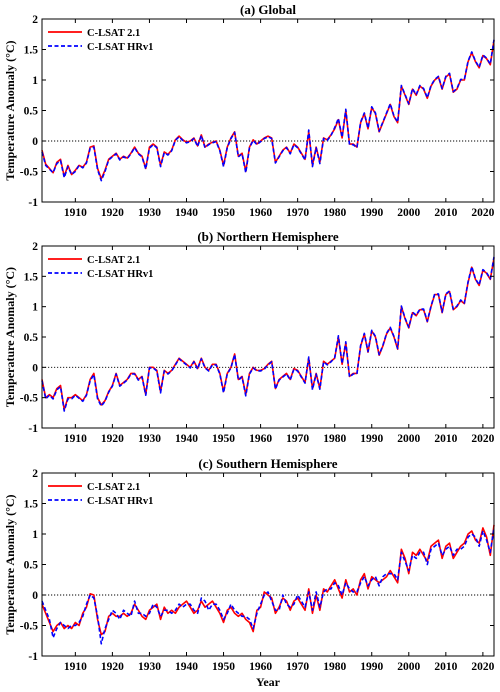 The width and height of the screenshot is (500, 692). Describe the element at coordinates (268, 9) in the screenshot. I see `chart-title: (a) Global` at that location.